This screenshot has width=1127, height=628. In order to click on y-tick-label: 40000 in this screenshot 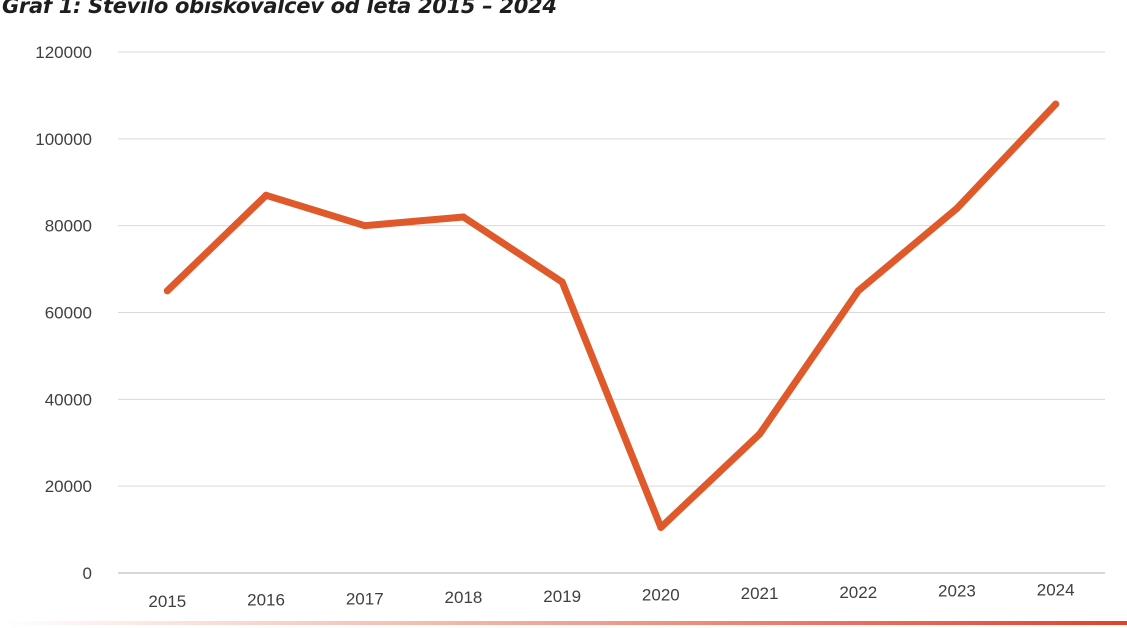, I will do `click(68, 399)`.